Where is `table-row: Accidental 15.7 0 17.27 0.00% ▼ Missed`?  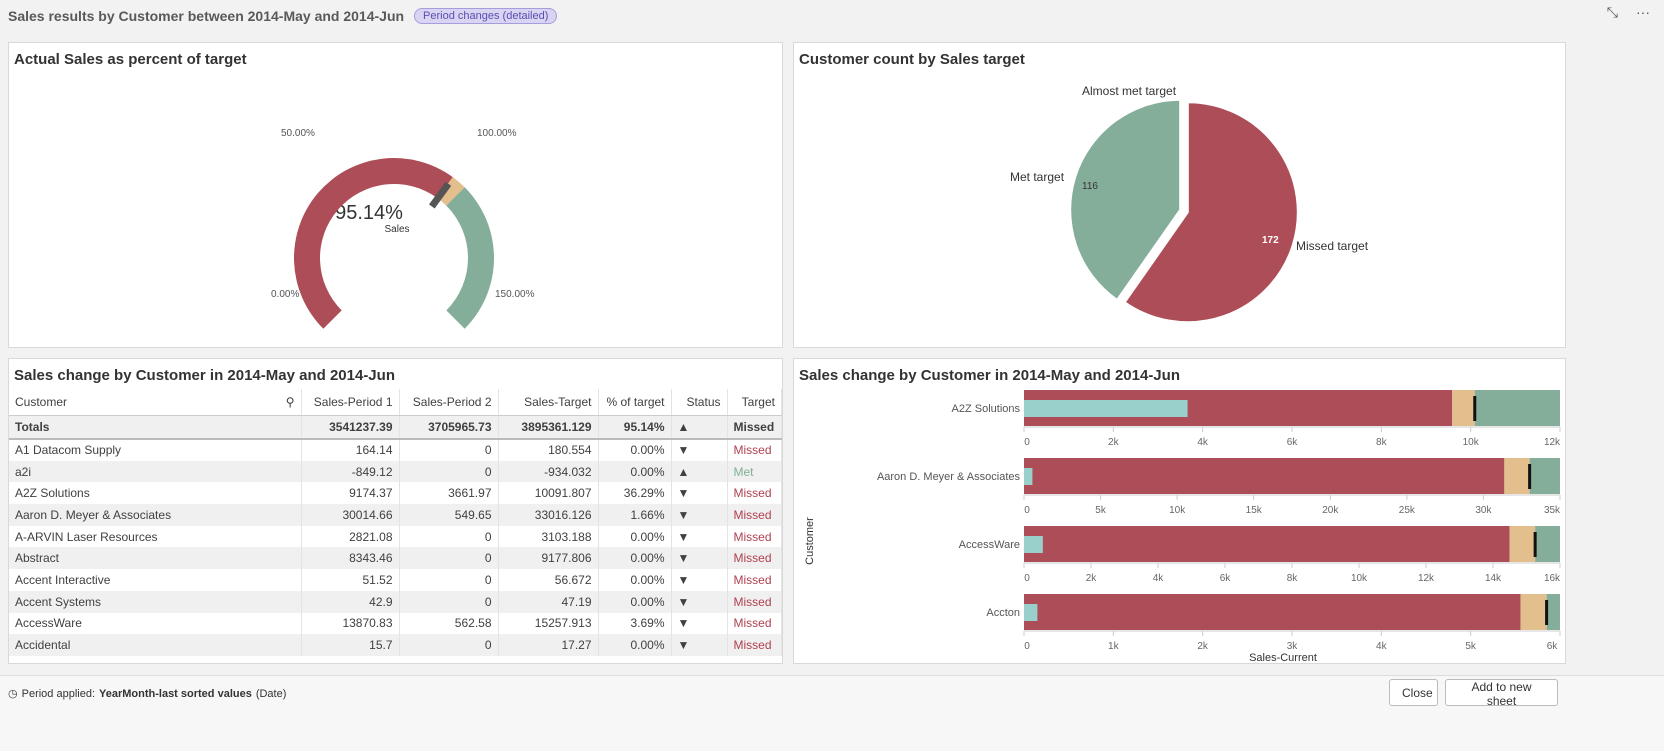
table-row: Accidental 15.7 0 17.27 0.00% ▼ Missed is located at coordinates (395, 645).